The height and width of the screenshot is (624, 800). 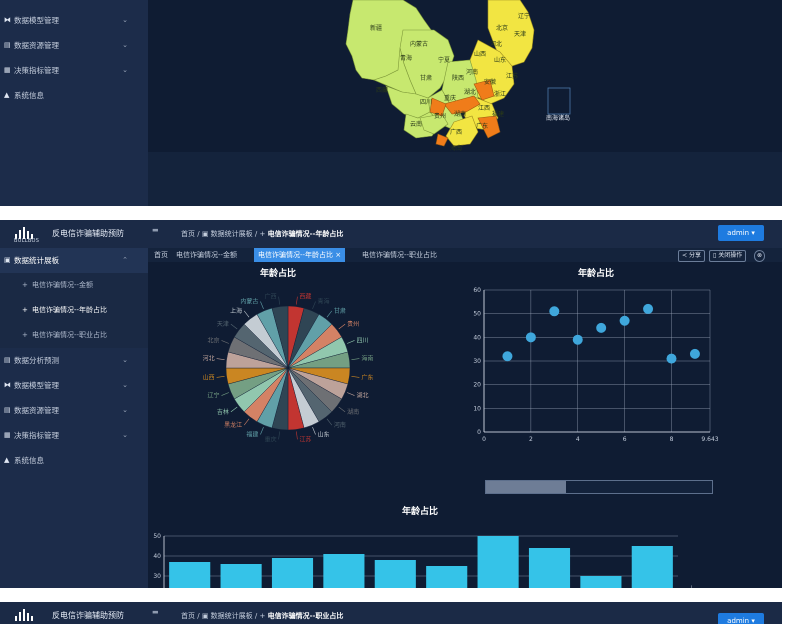 What do you see at coordinates (209, 359) in the screenshot?
I see `pie-label: 河北` at bounding box center [209, 359].